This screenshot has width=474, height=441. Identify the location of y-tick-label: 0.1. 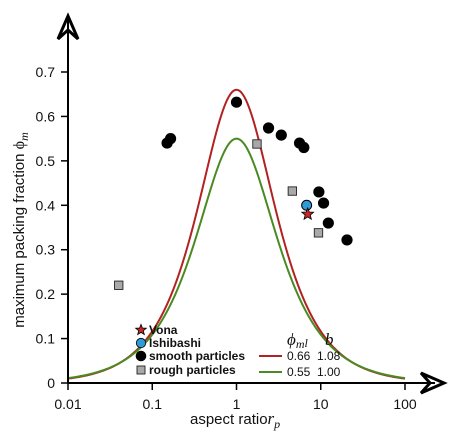
(46, 339).